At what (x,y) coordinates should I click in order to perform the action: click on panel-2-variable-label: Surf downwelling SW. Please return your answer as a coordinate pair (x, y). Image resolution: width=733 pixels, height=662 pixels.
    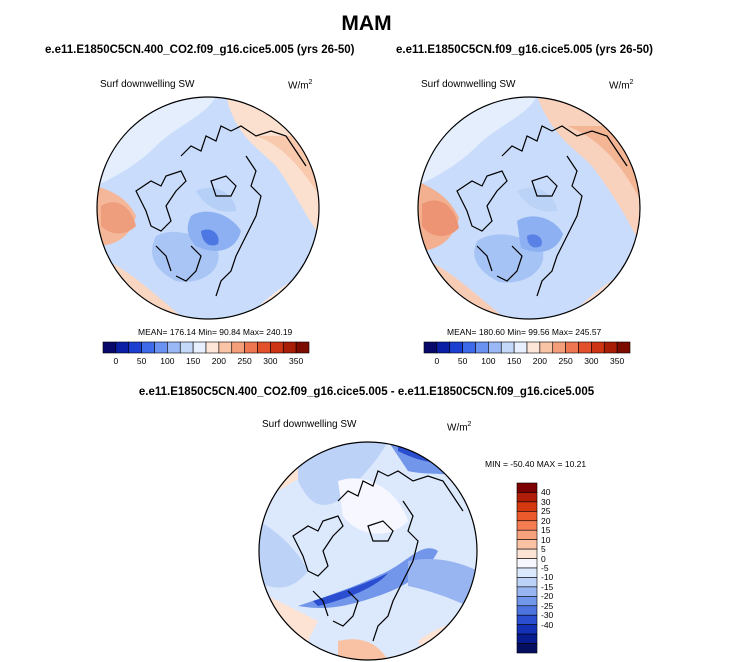
    Looking at the image, I should click on (468, 84).